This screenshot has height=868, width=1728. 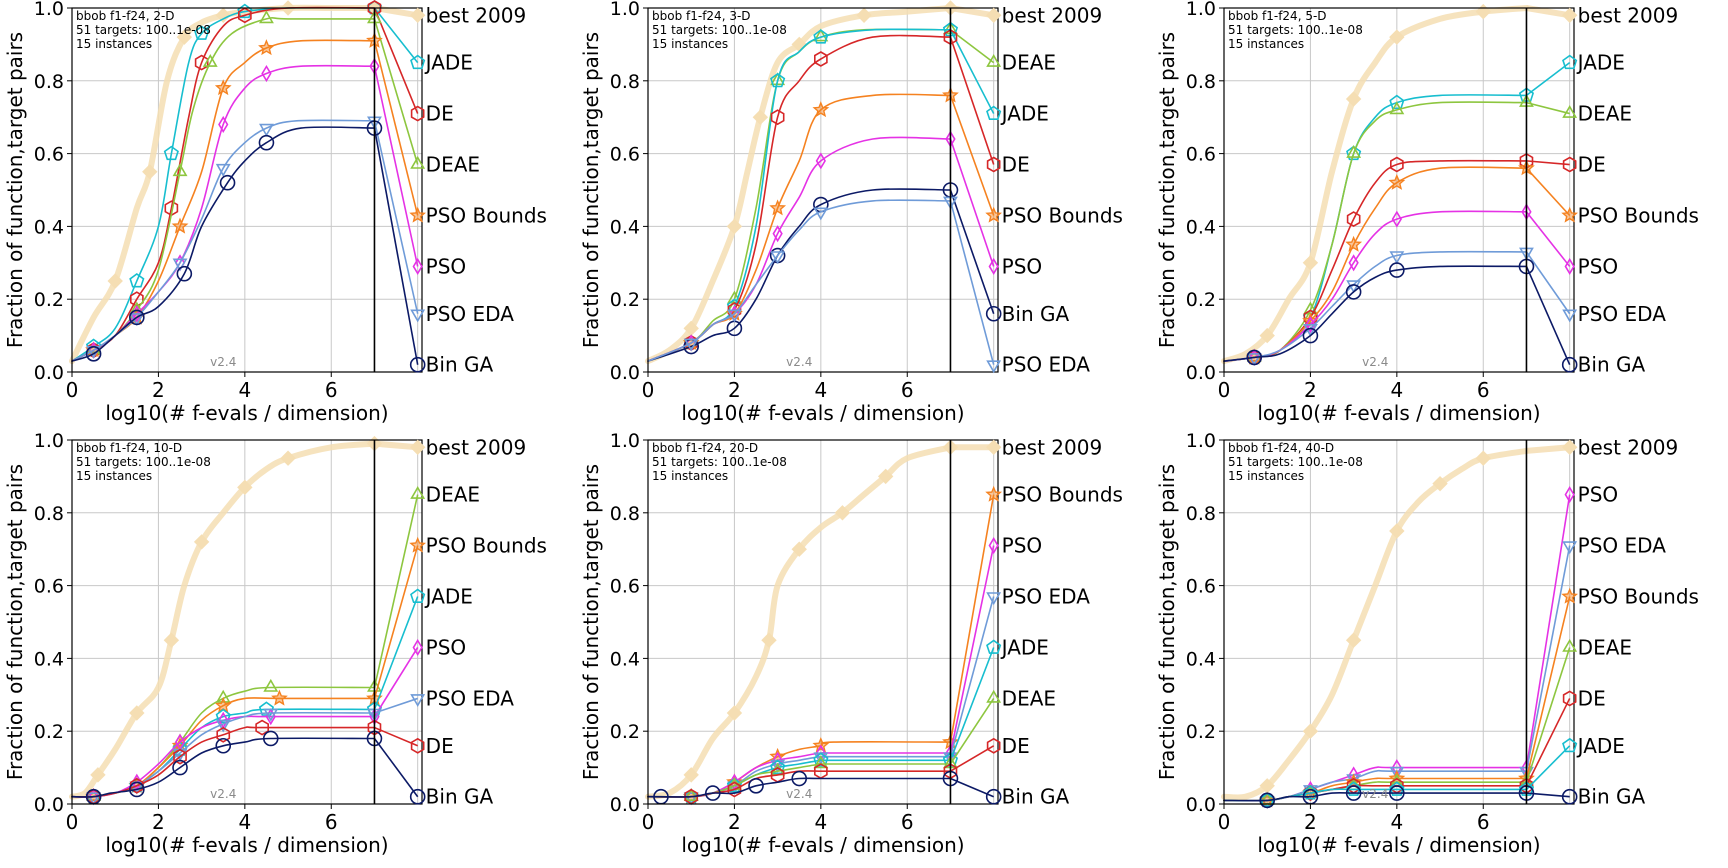 What do you see at coordinates (1592, 165) in the screenshot?
I see `legend-label: DE` at bounding box center [1592, 165].